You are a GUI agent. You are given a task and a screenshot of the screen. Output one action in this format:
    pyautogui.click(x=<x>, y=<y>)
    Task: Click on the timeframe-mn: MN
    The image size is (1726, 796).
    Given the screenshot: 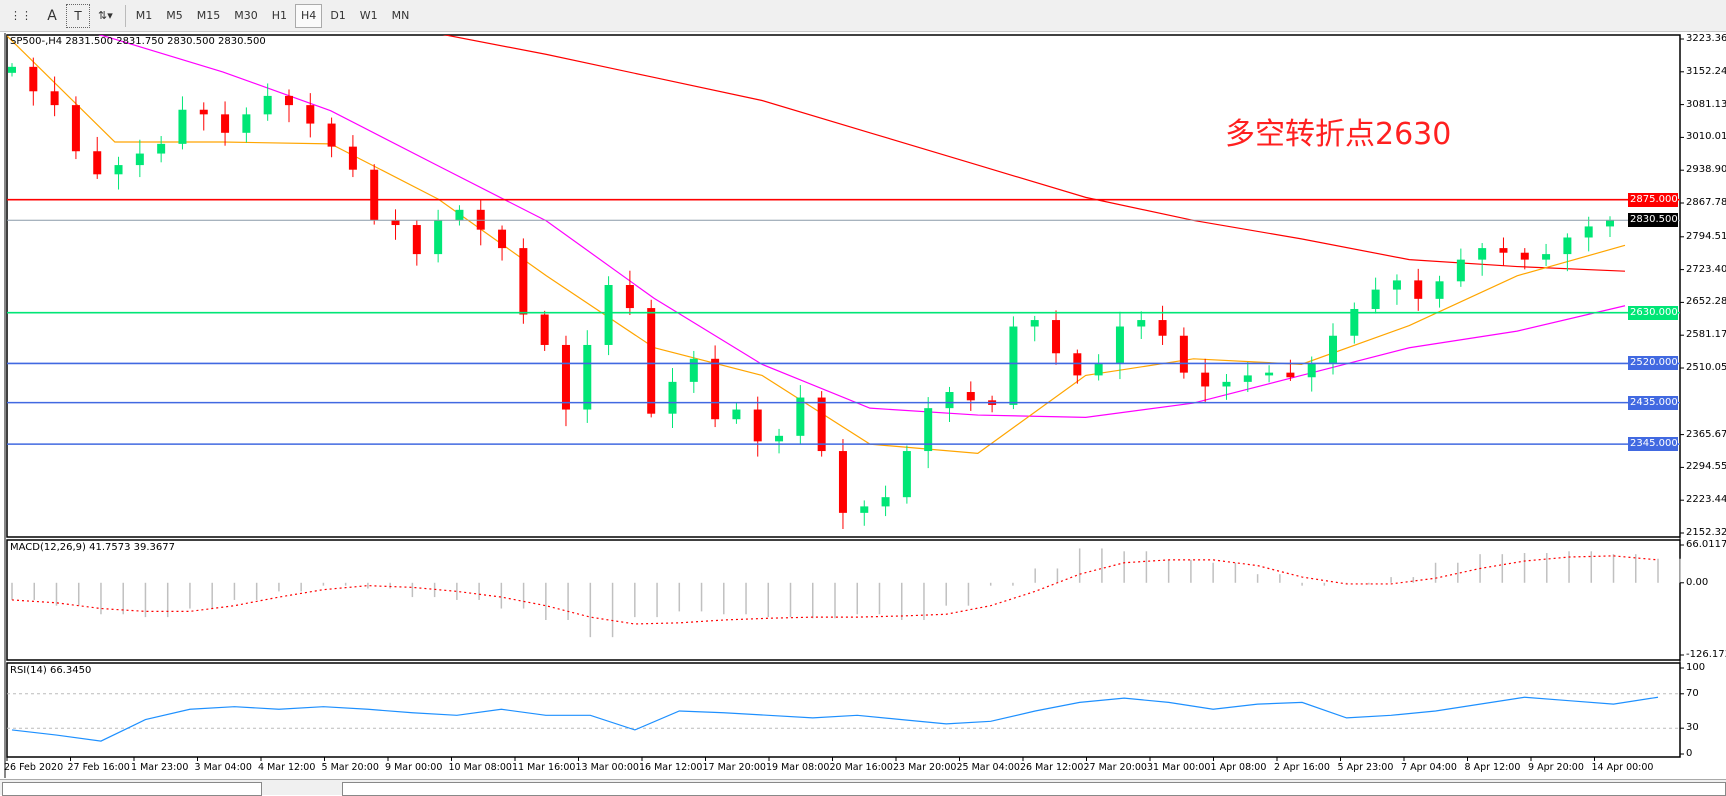 What is the action you would take?
    pyautogui.click(x=400, y=15)
    